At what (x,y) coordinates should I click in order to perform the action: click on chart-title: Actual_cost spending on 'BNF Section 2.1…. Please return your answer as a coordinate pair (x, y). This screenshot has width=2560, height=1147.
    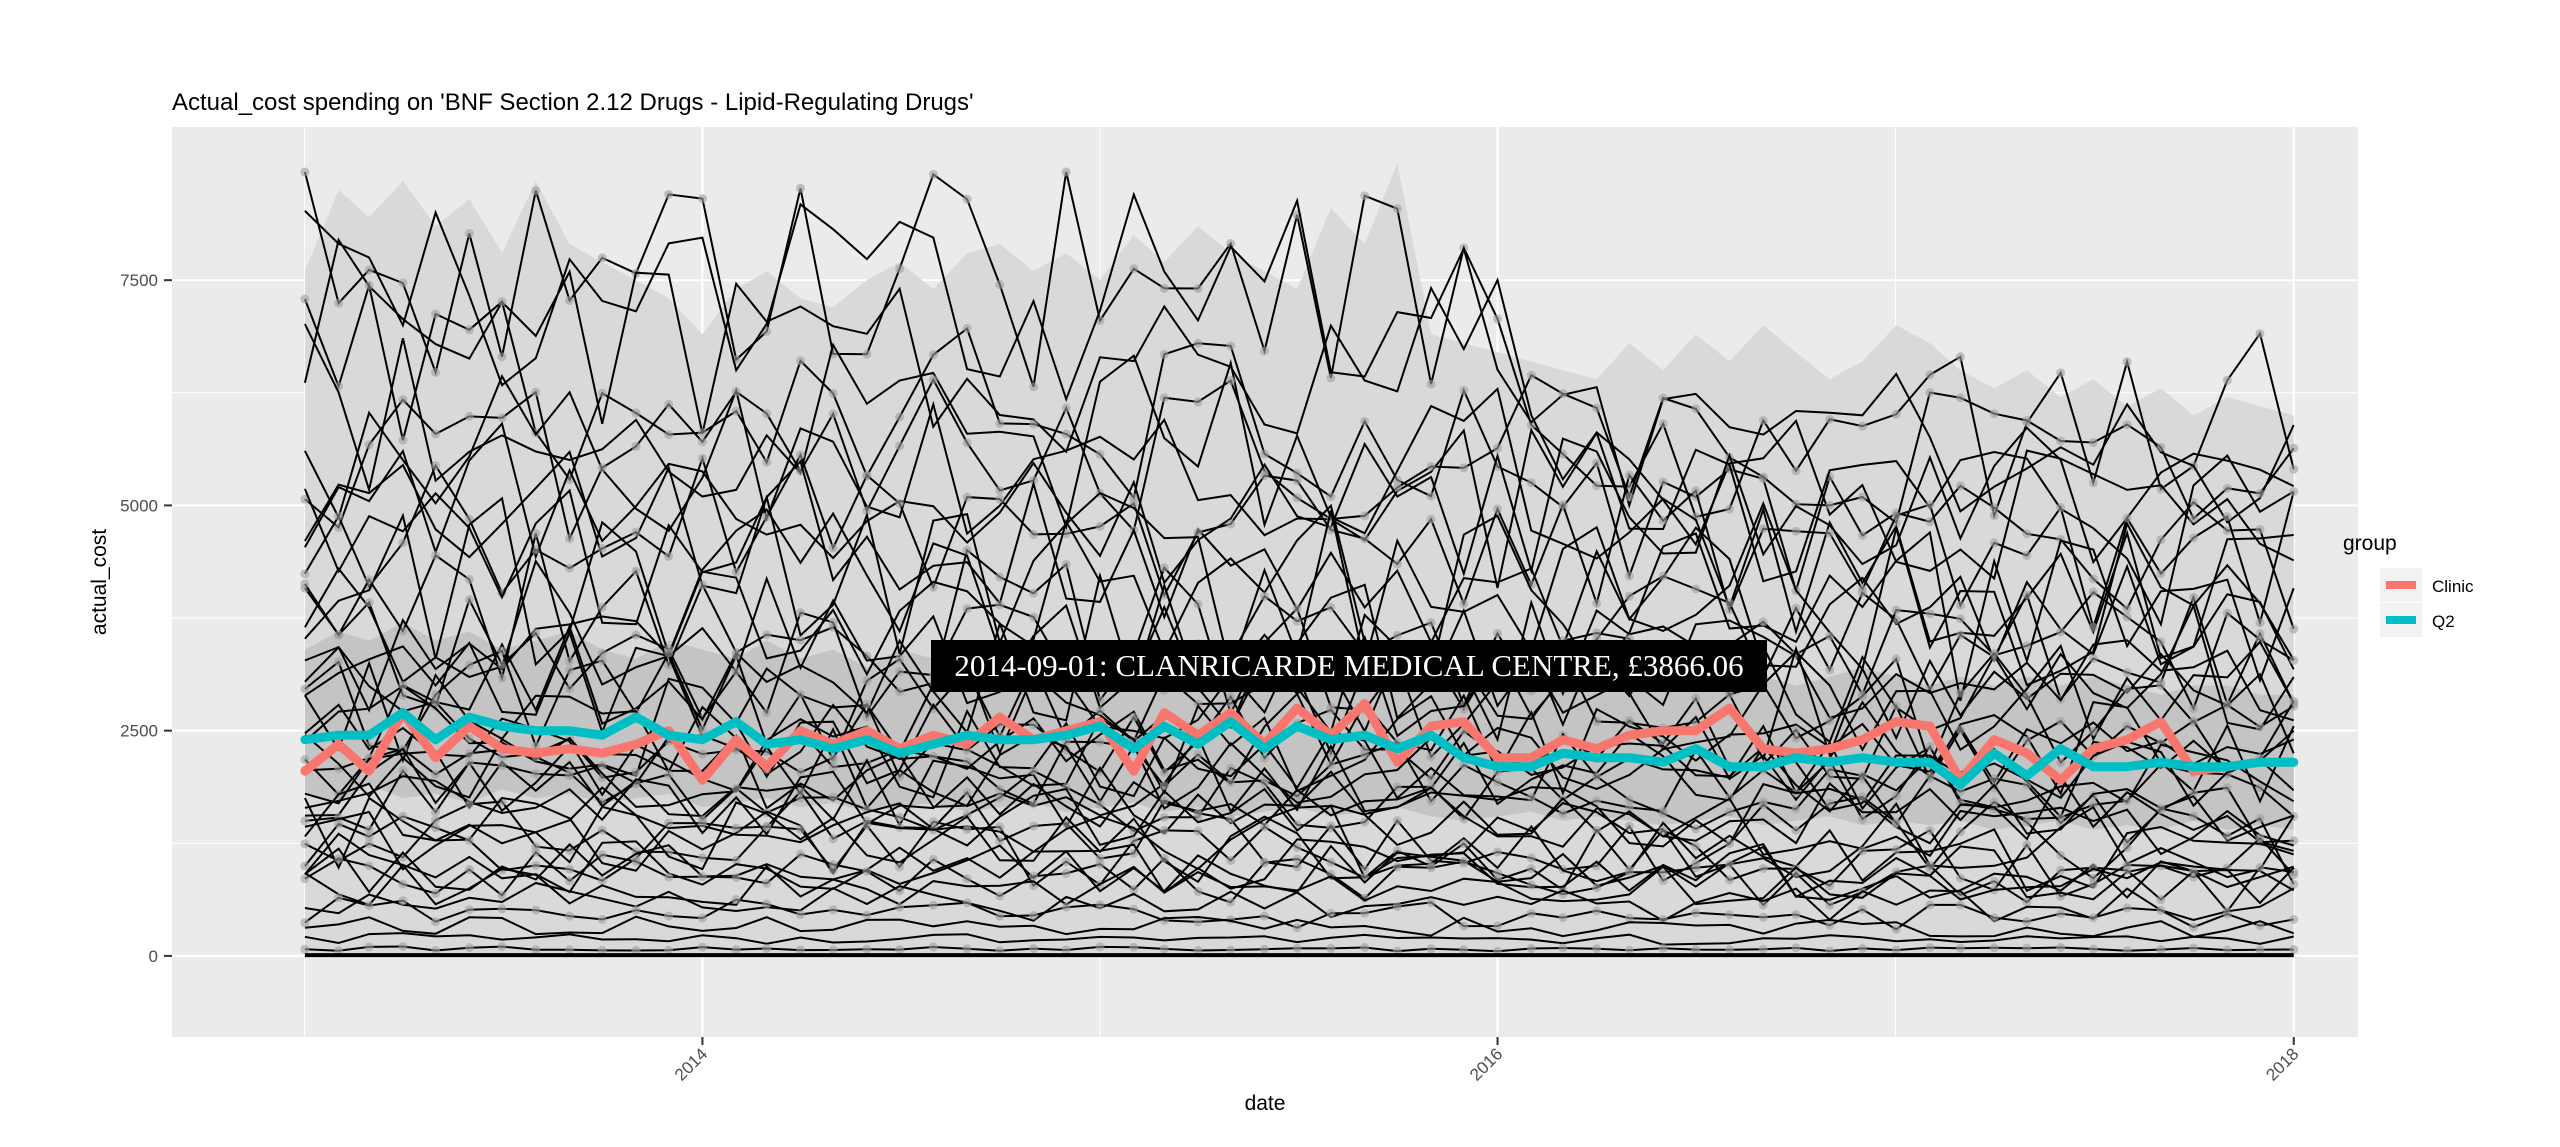
    Looking at the image, I should click on (573, 102).